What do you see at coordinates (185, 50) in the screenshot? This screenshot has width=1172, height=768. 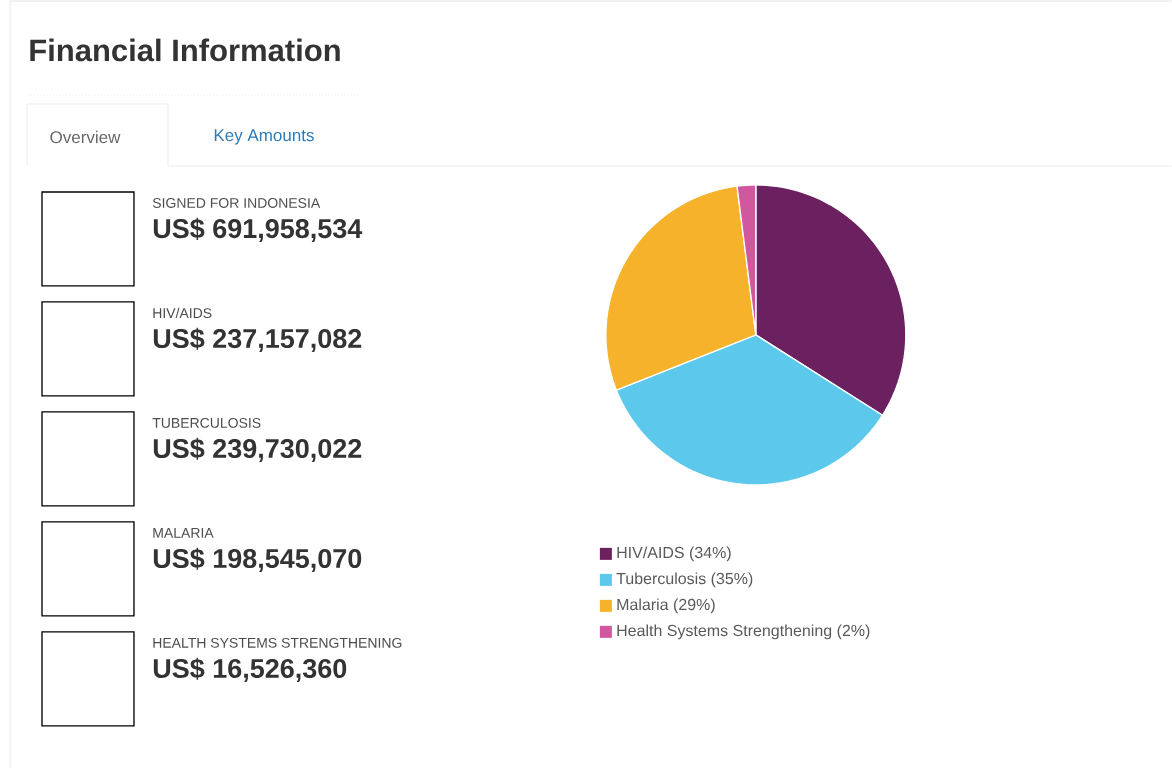 I see `text: Financial Information` at bounding box center [185, 50].